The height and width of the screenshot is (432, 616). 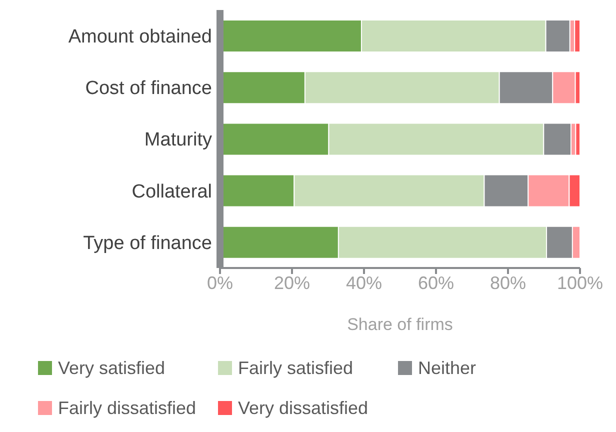 What do you see at coordinates (508, 282) in the screenshot?
I see `x-tick-label: 80%` at bounding box center [508, 282].